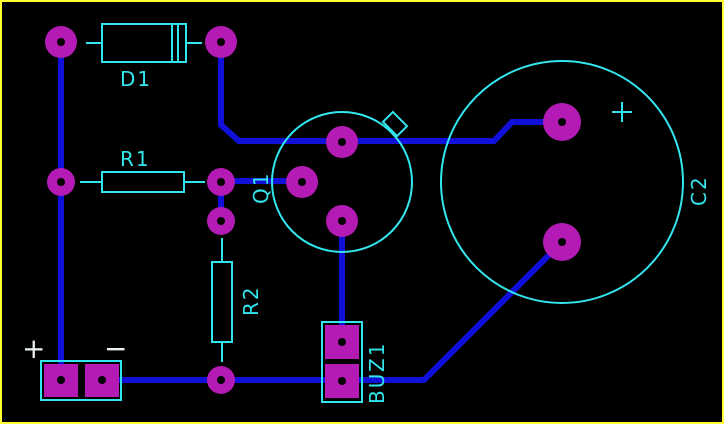 This screenshot has width=724, height=424. I want to click on pad-q1-base, so click(302, 182).